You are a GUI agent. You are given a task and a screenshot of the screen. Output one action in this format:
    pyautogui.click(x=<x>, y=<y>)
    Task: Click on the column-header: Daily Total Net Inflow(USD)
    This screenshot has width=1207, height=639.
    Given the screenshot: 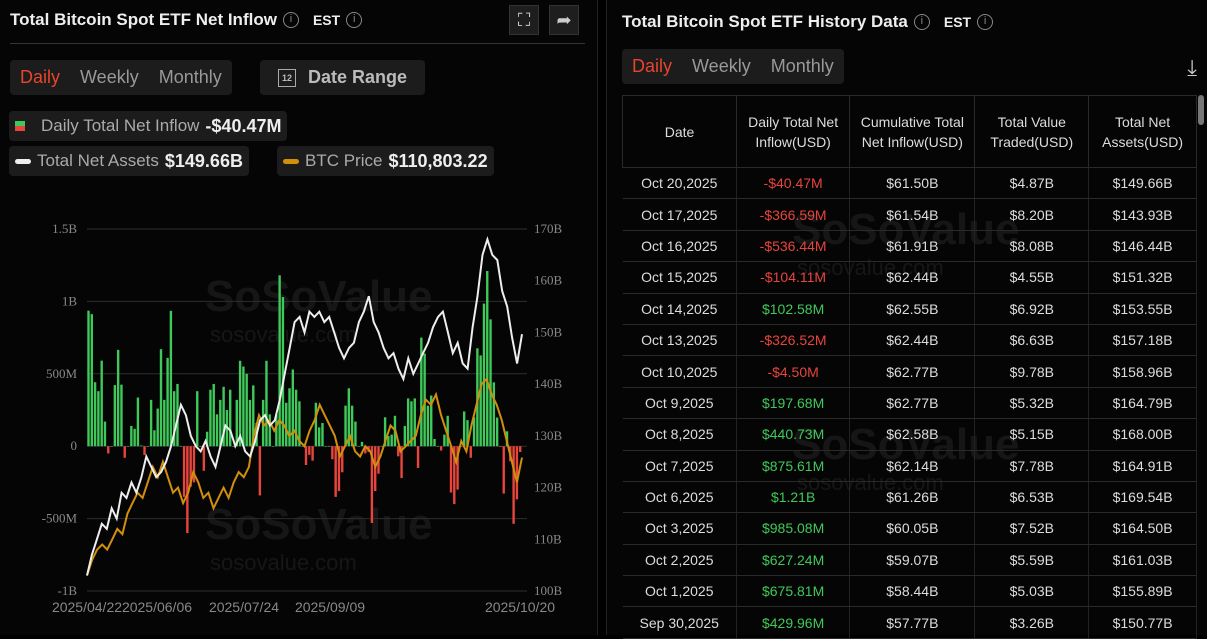 What is the action you would take?
    pyautogui.click(x=793, y=131)
    